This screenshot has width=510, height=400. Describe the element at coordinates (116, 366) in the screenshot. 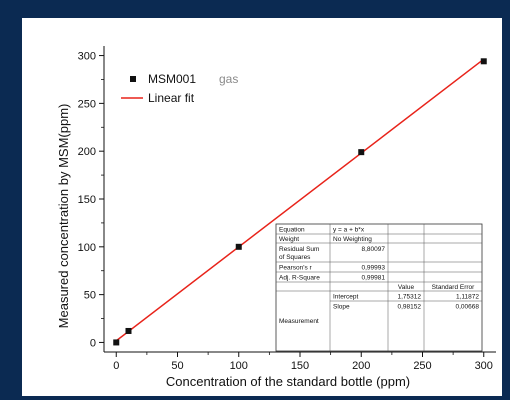

I see `x-tick-label: 0` at that location.